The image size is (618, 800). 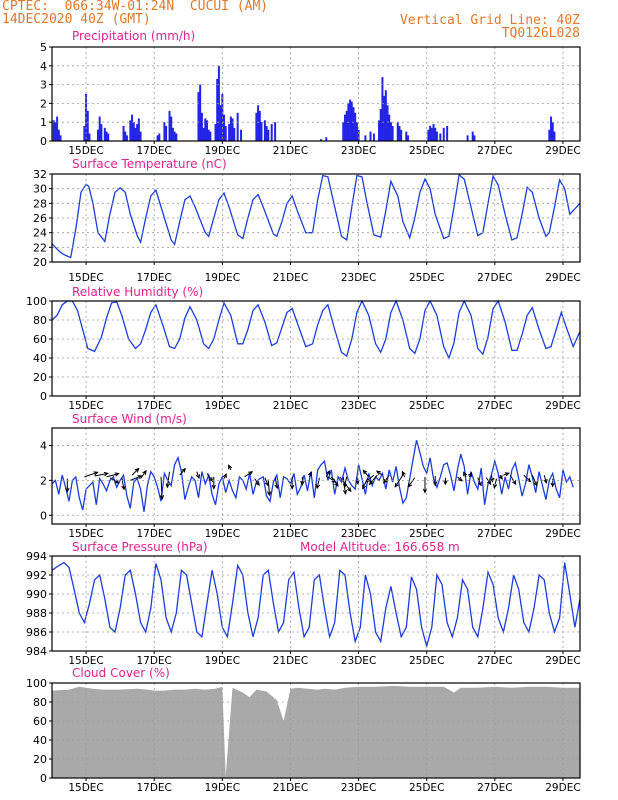 I want to click on header-date: 14DEC2020 40Z (GMT), so click(x=76, y=19).